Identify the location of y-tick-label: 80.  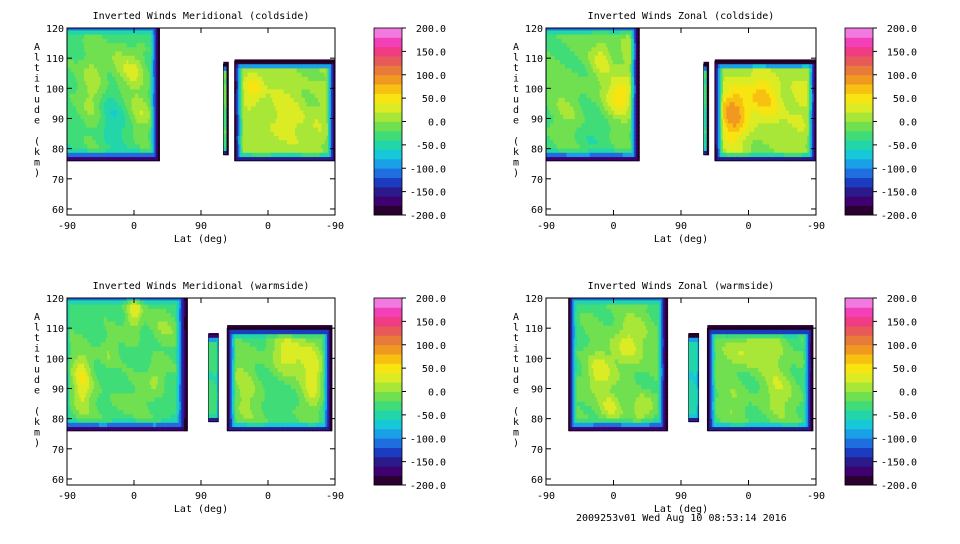
(58, 420).